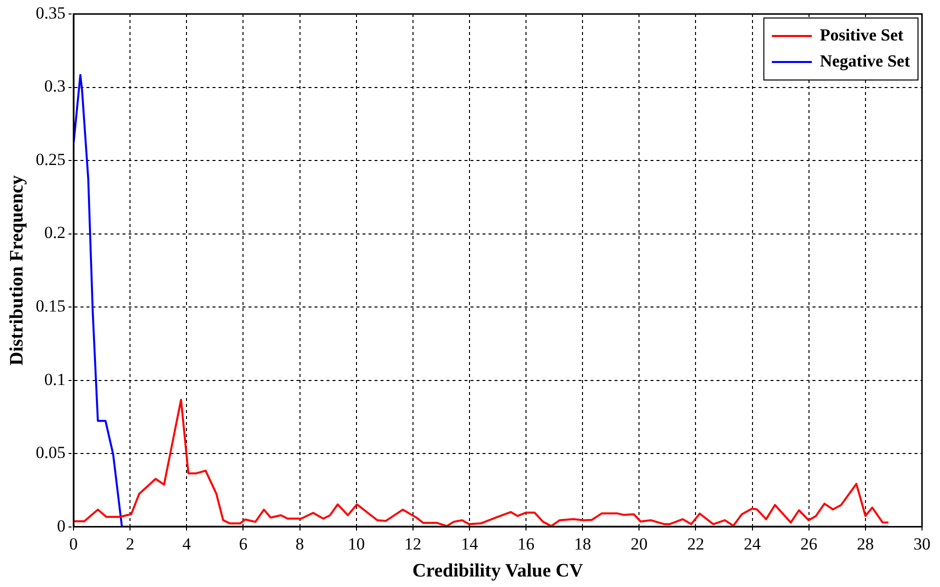 This screenshot has width=940, height=587. I want to click on x-tick-label: 24, so click(753, 544).